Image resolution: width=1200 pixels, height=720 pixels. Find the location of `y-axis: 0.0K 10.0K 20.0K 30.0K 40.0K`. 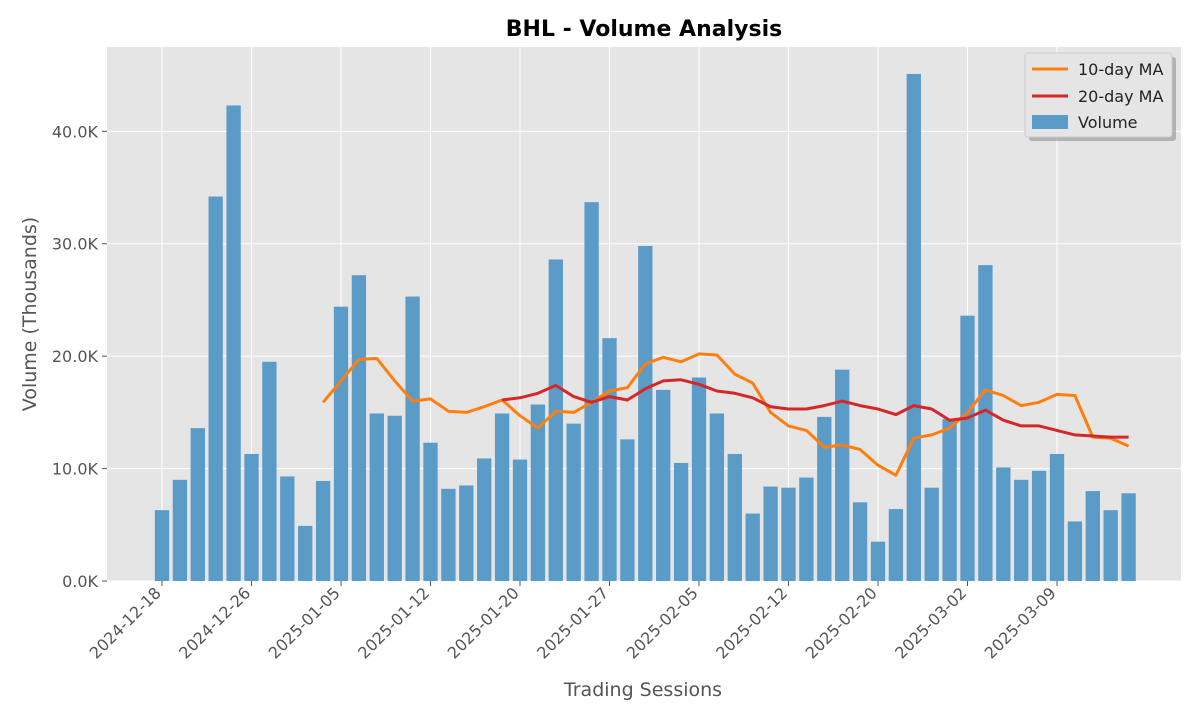

y-axis: 0.0K 10.0K 20.0K 30.0K 40.0K is located at coordinates (79, 356).